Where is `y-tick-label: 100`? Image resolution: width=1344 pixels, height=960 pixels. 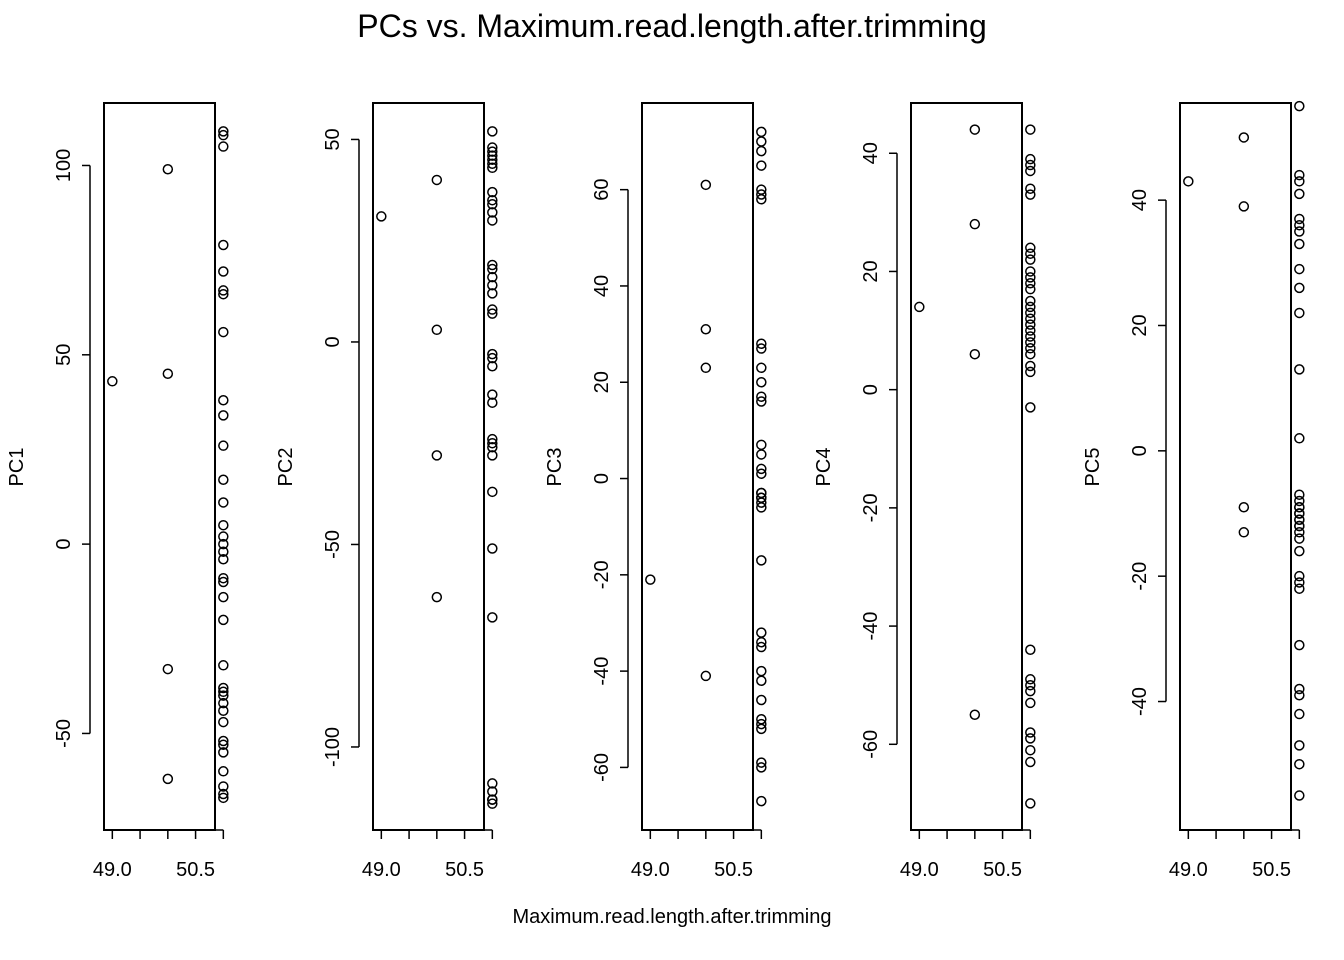 y-tick-label: 100 is located at coordinates (64, 165).